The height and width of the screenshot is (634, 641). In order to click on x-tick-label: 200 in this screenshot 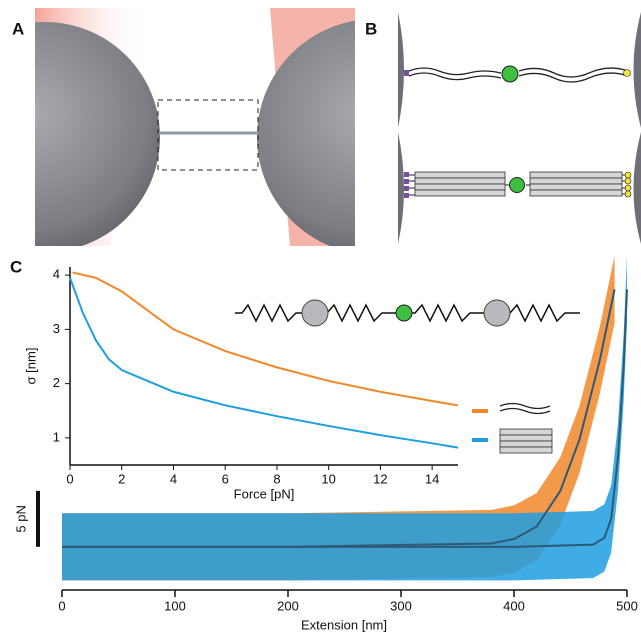, I will do `click(288, 605)`.